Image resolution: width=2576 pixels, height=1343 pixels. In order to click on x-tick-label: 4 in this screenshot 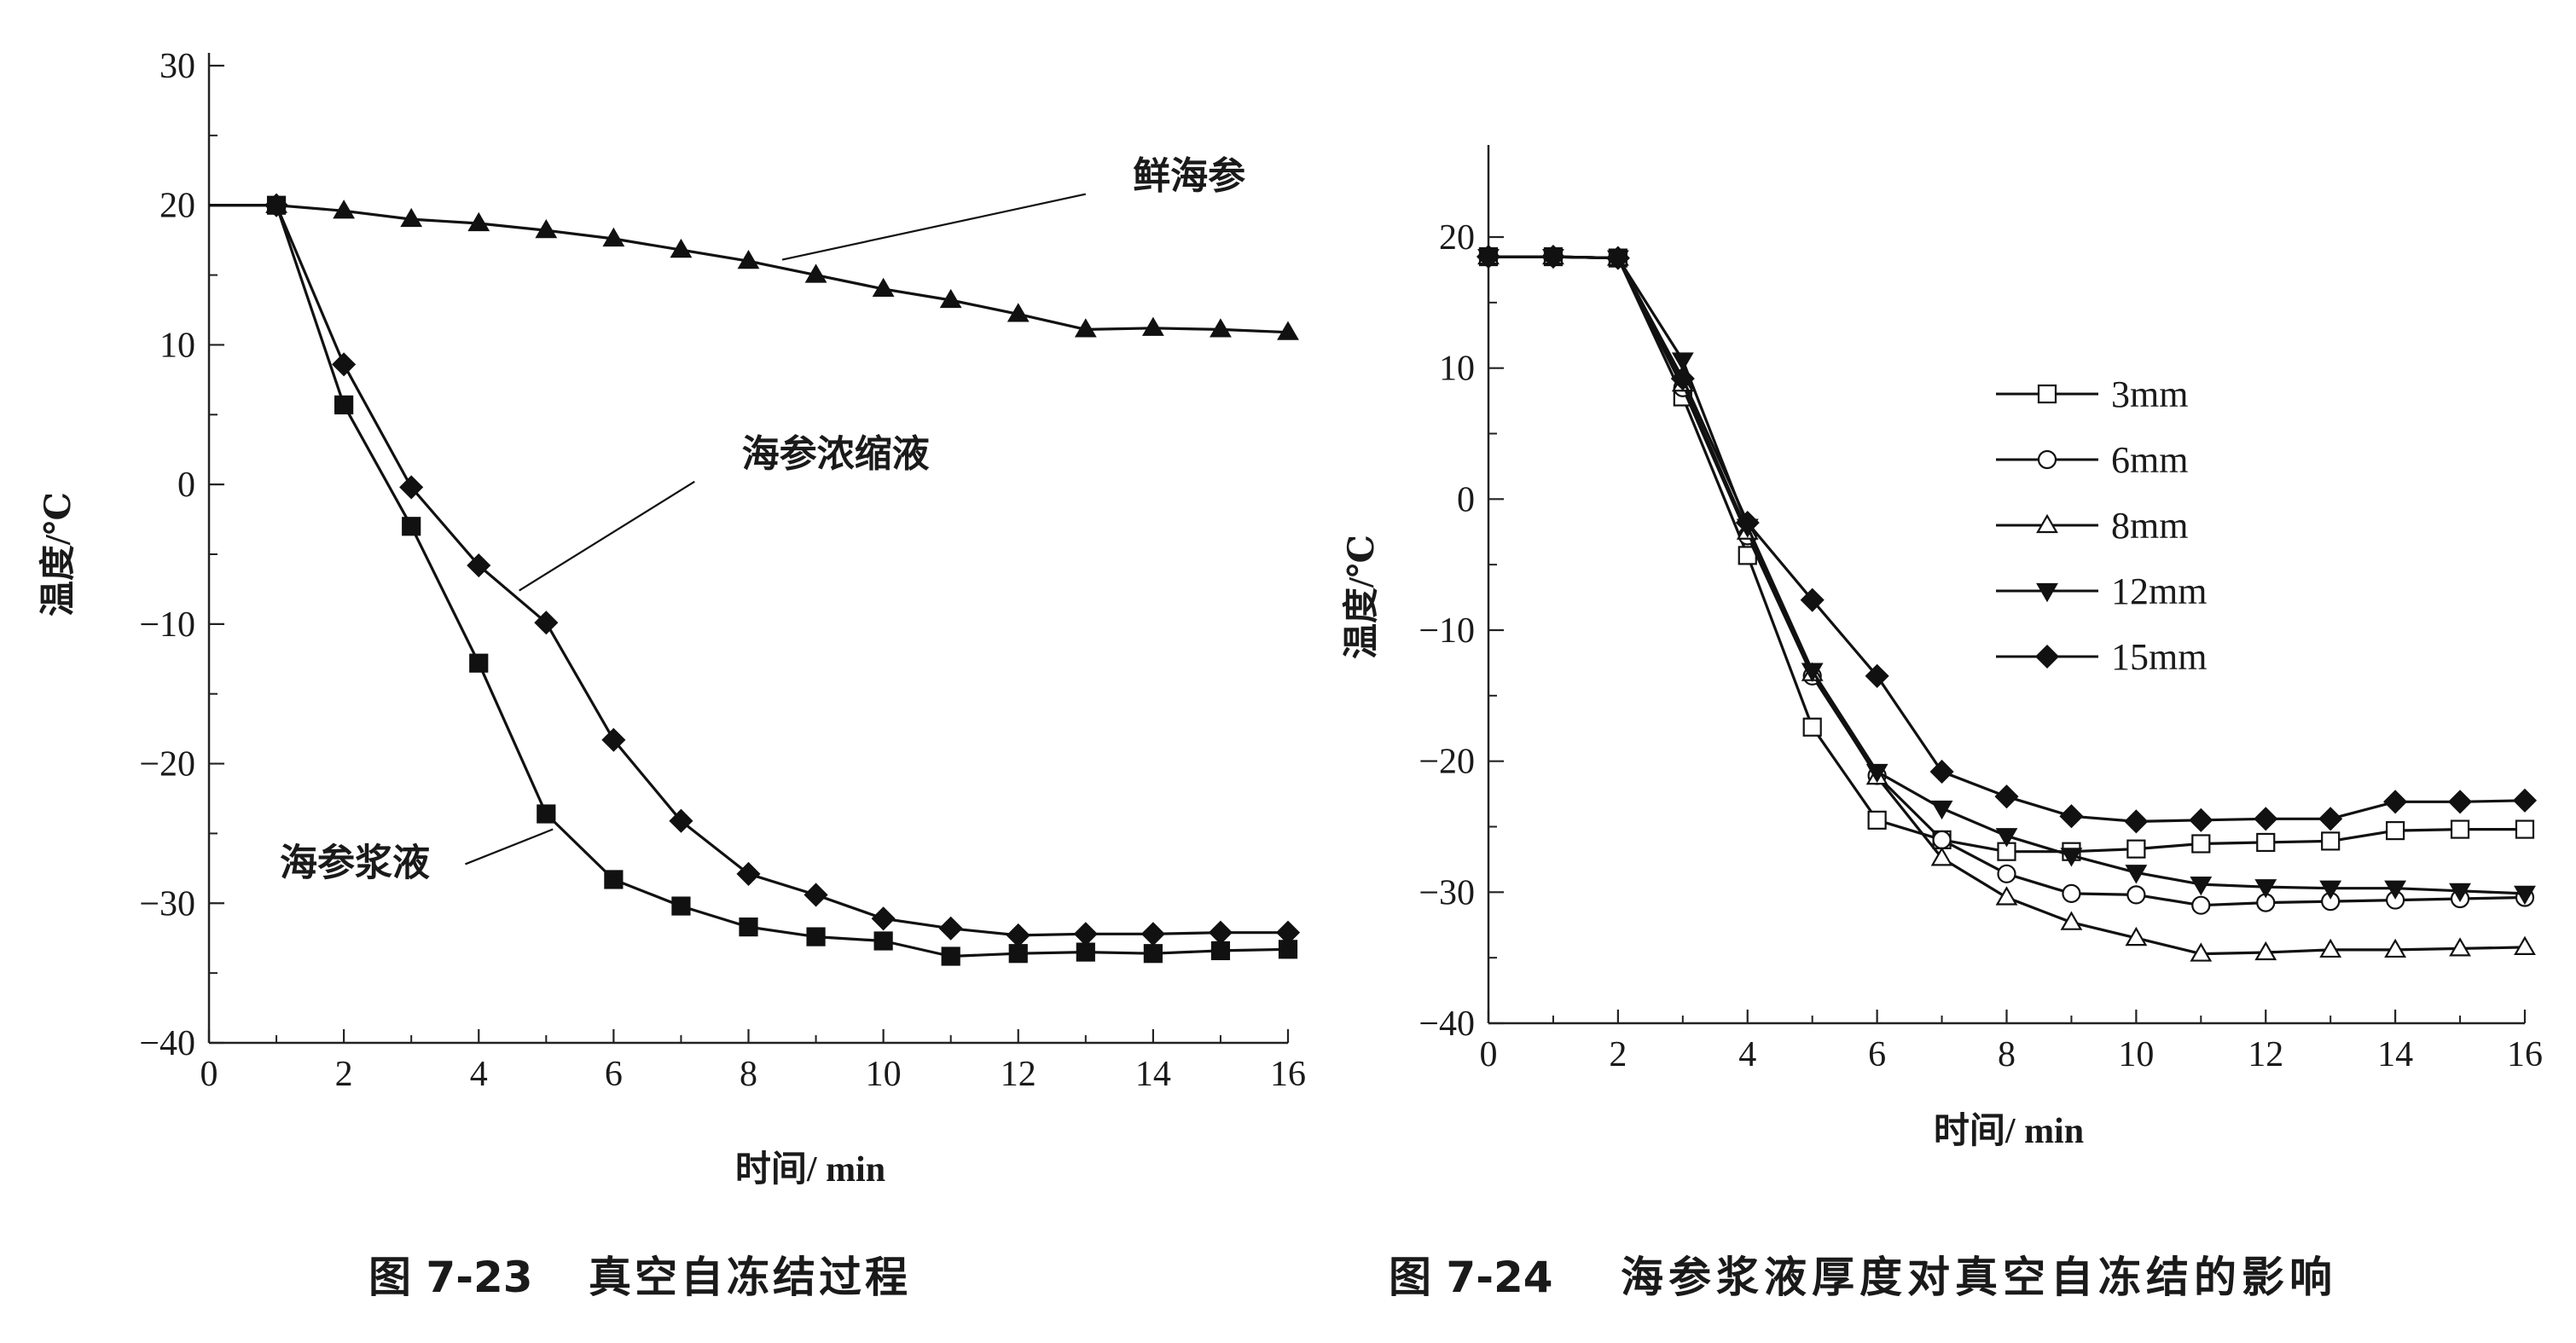, I will do `click(479, 1074)`.